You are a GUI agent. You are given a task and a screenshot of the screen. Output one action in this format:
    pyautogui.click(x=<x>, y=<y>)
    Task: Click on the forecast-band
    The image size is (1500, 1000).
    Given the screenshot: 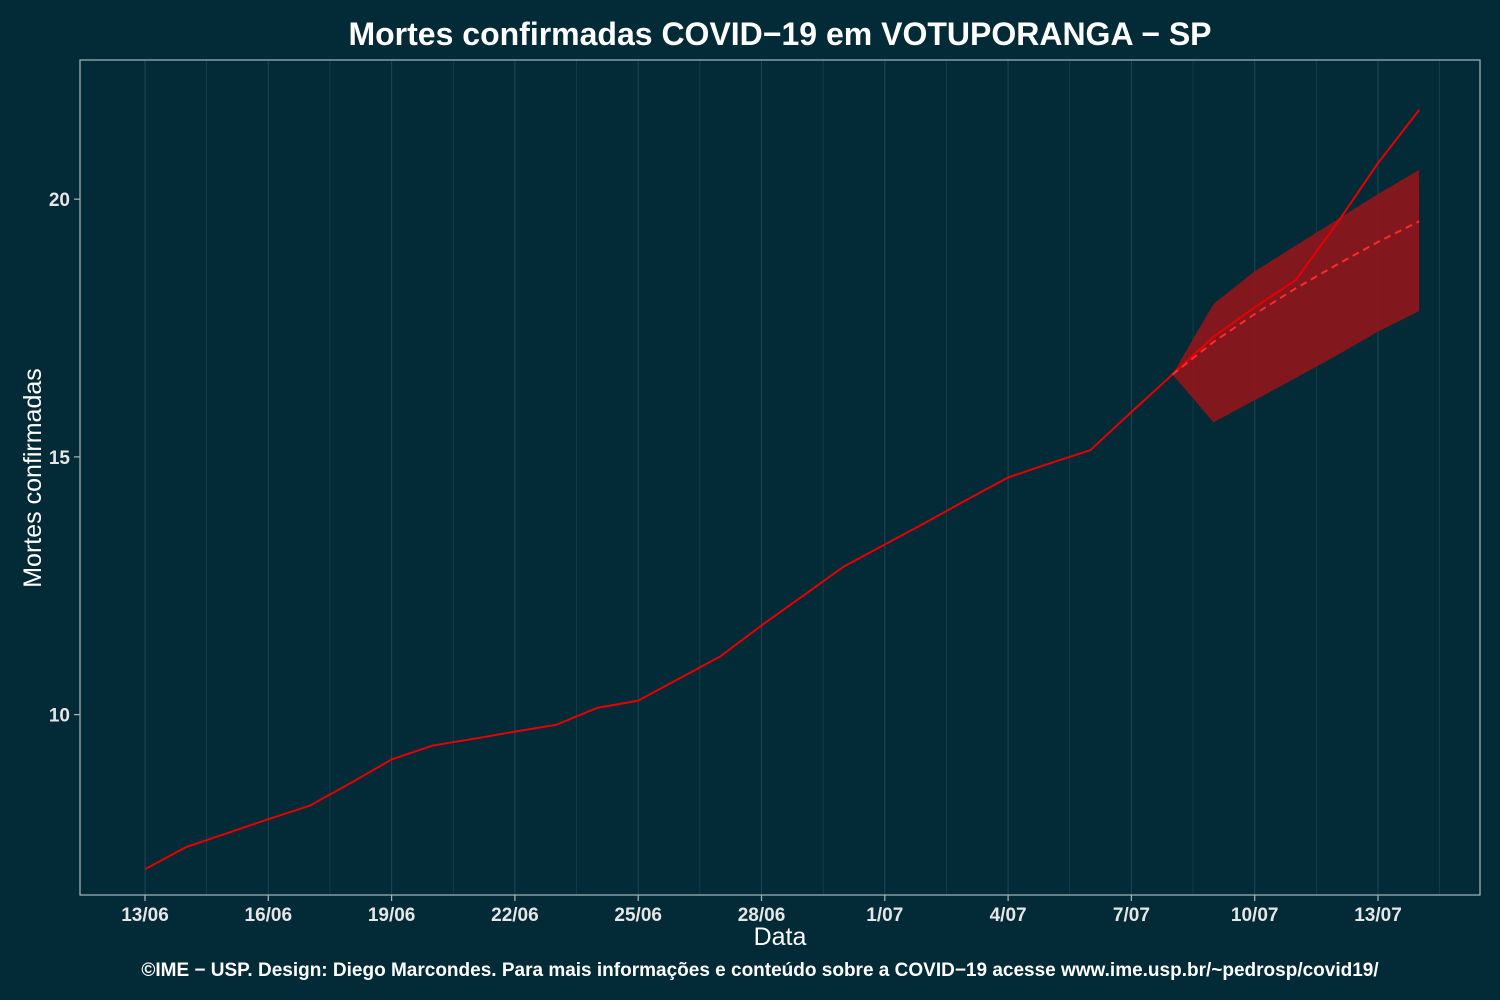 What is the action you would take?
    pyautogui.click(x=1296, y=296)
    